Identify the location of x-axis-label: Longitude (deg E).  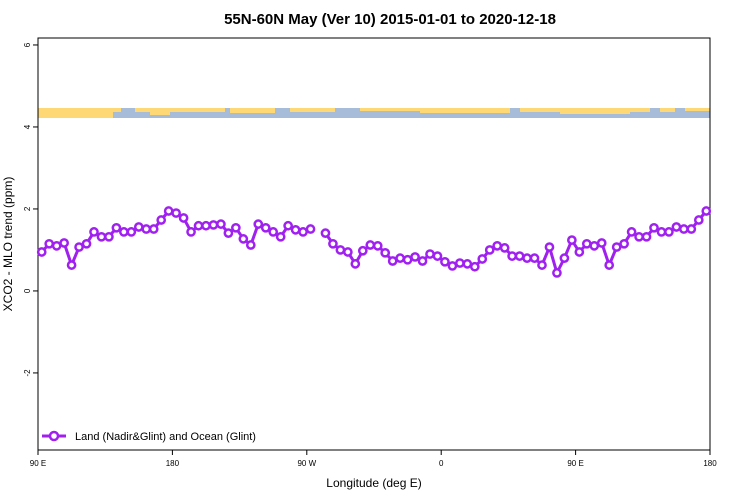
(373, 483).